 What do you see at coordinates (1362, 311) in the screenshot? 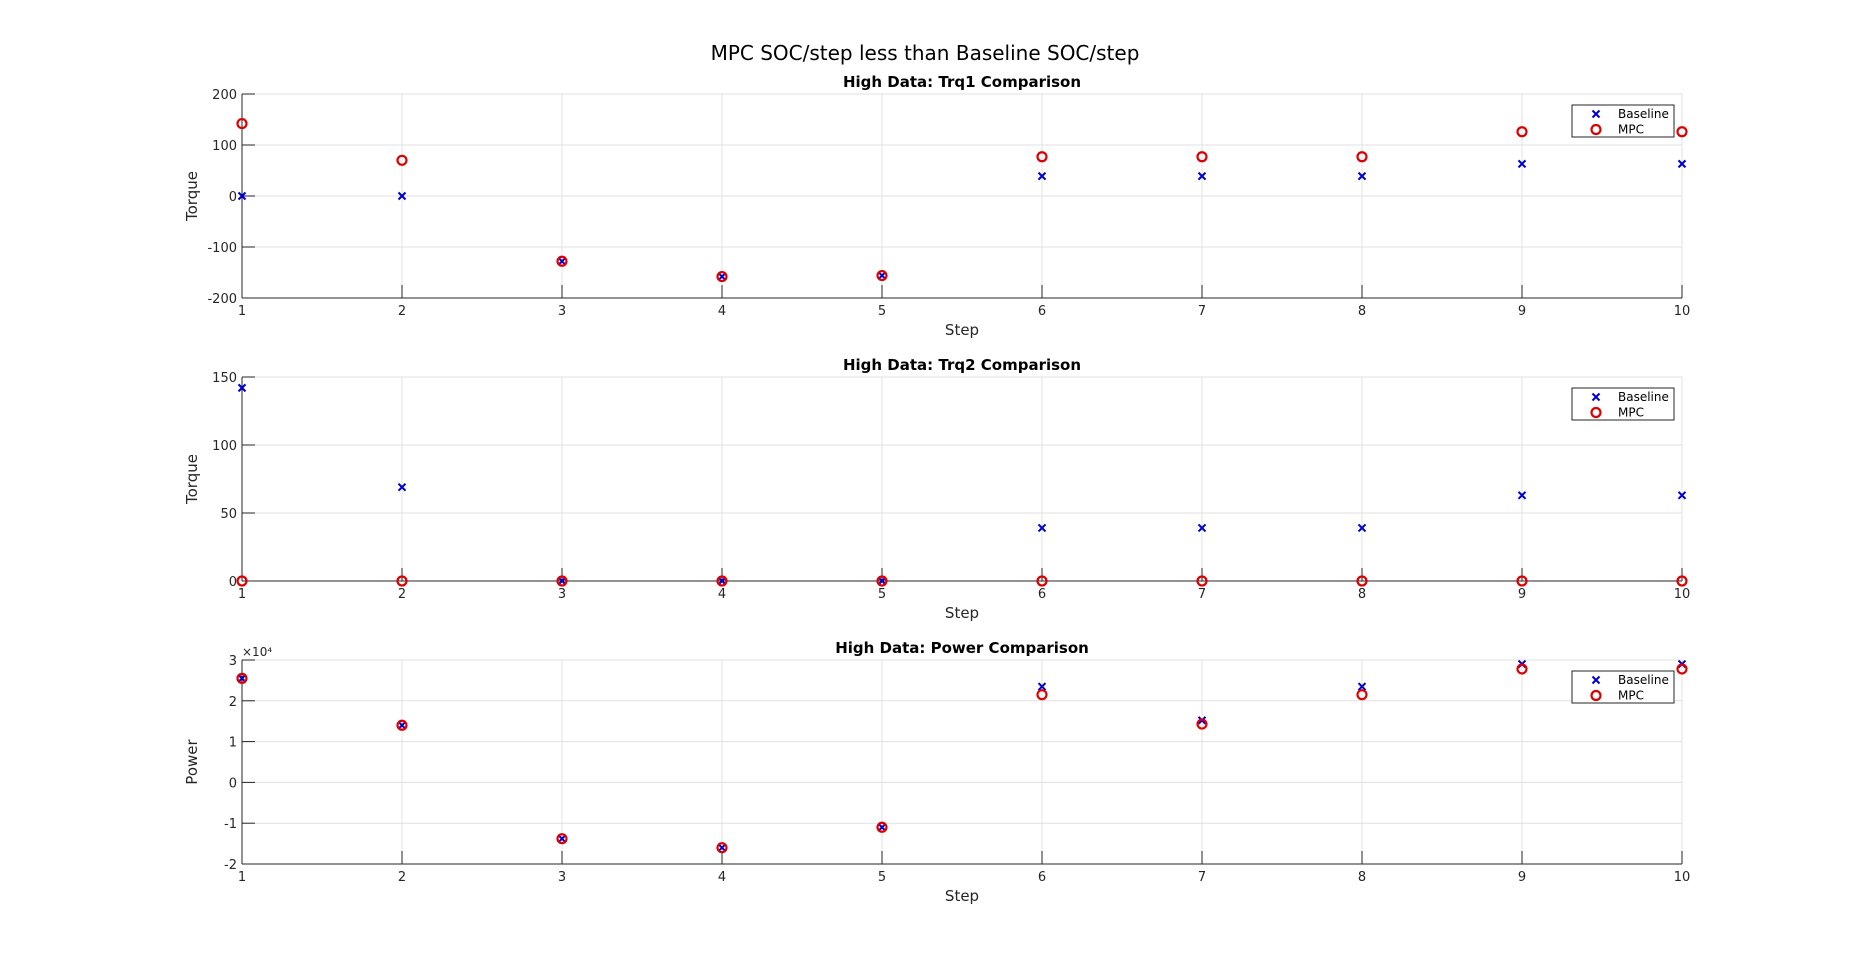
I see `x-tick-label: 8` at bounding box center [1362, 311].